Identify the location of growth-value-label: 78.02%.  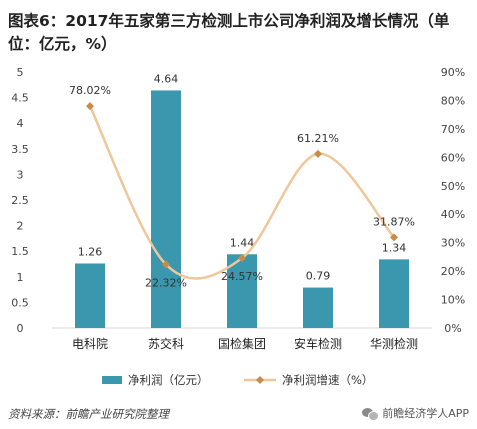
(90, 90).